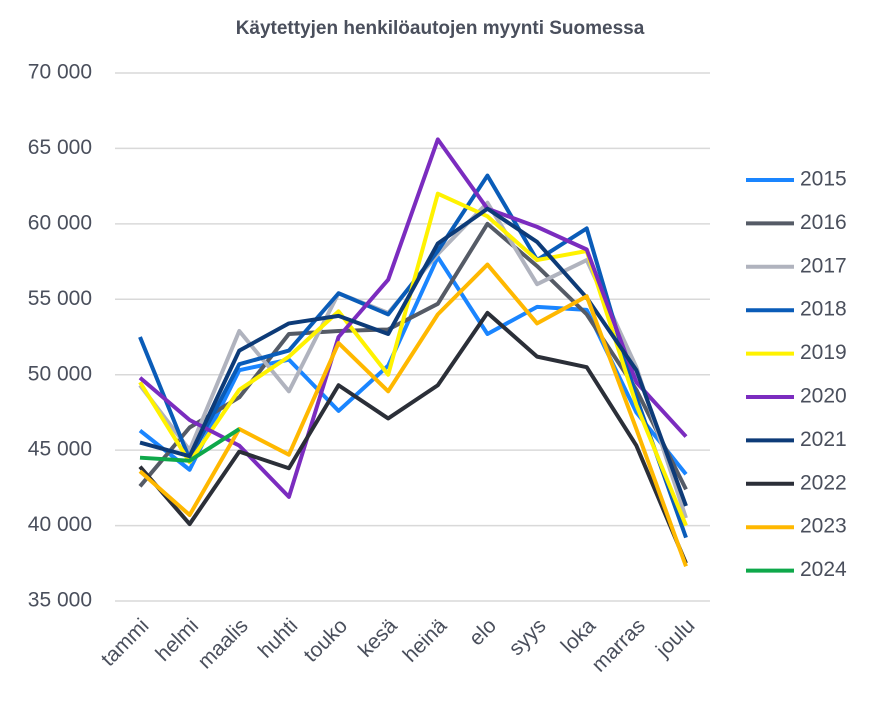 The image size is (878, 706). What do you see at coordinates (60, 298) in the screenshot?
I see `y-tick-label: 55 000` at bounding box center [60, 298].